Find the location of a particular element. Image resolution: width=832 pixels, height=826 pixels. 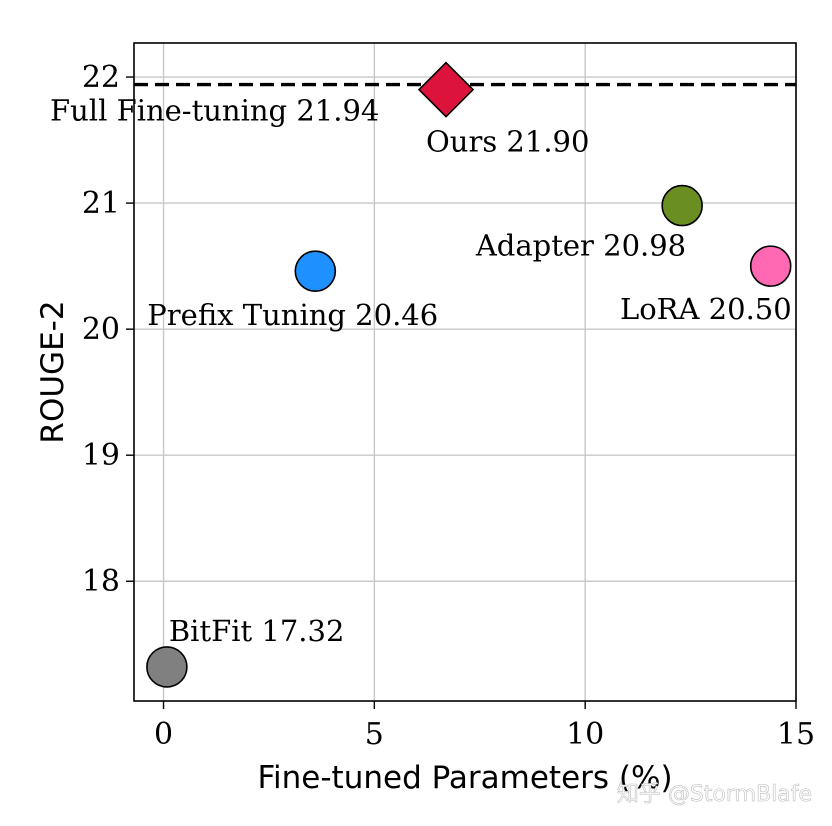

label-full-finetuning: Full Fine-tuning 21.94 is located at coordinates (214, 111).